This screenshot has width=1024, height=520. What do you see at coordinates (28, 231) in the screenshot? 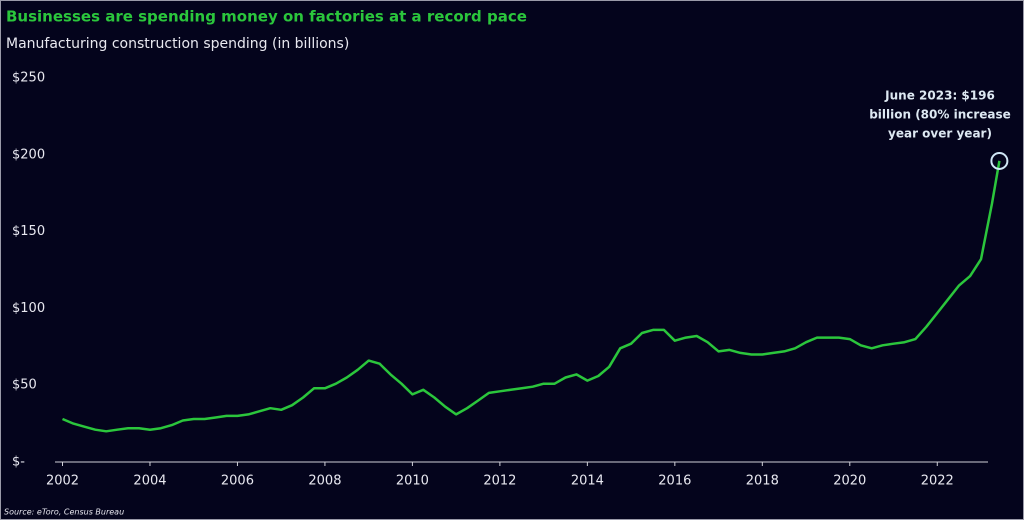
I see `y-tick-label: $150` at bounding box center [28, 231].